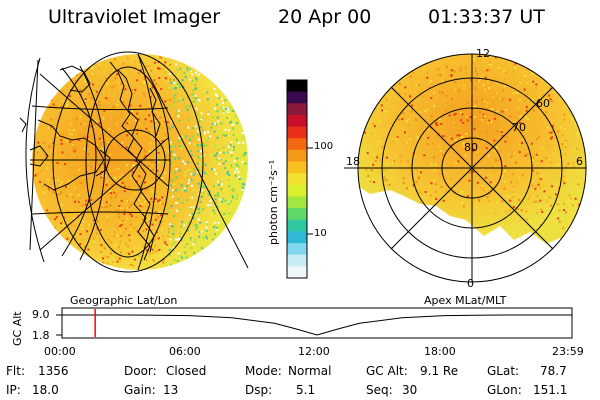 Image resolution: width=600 pixels, height=400 pixels. I want to click on door-label: Door:, so click(140, 371).